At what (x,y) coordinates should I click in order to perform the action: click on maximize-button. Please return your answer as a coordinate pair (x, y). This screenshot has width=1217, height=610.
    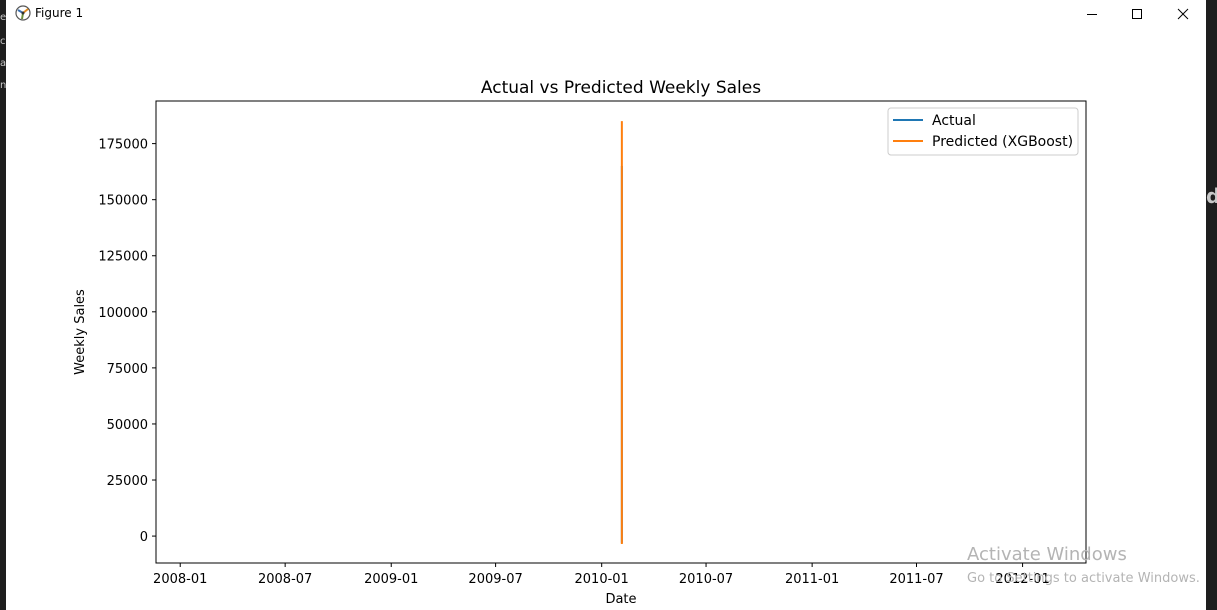
    Looking at the image, I should click on (1137, 14).